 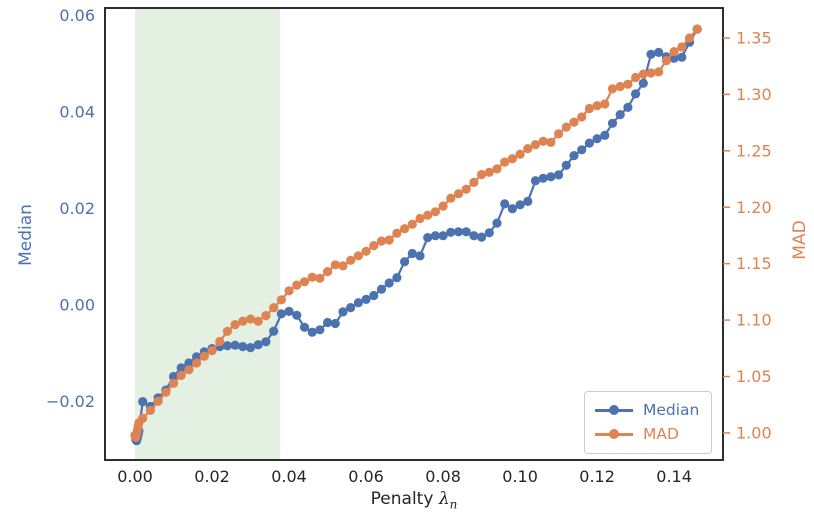 I want to click on legend-label-median: Median, so click(x=671, y=410).